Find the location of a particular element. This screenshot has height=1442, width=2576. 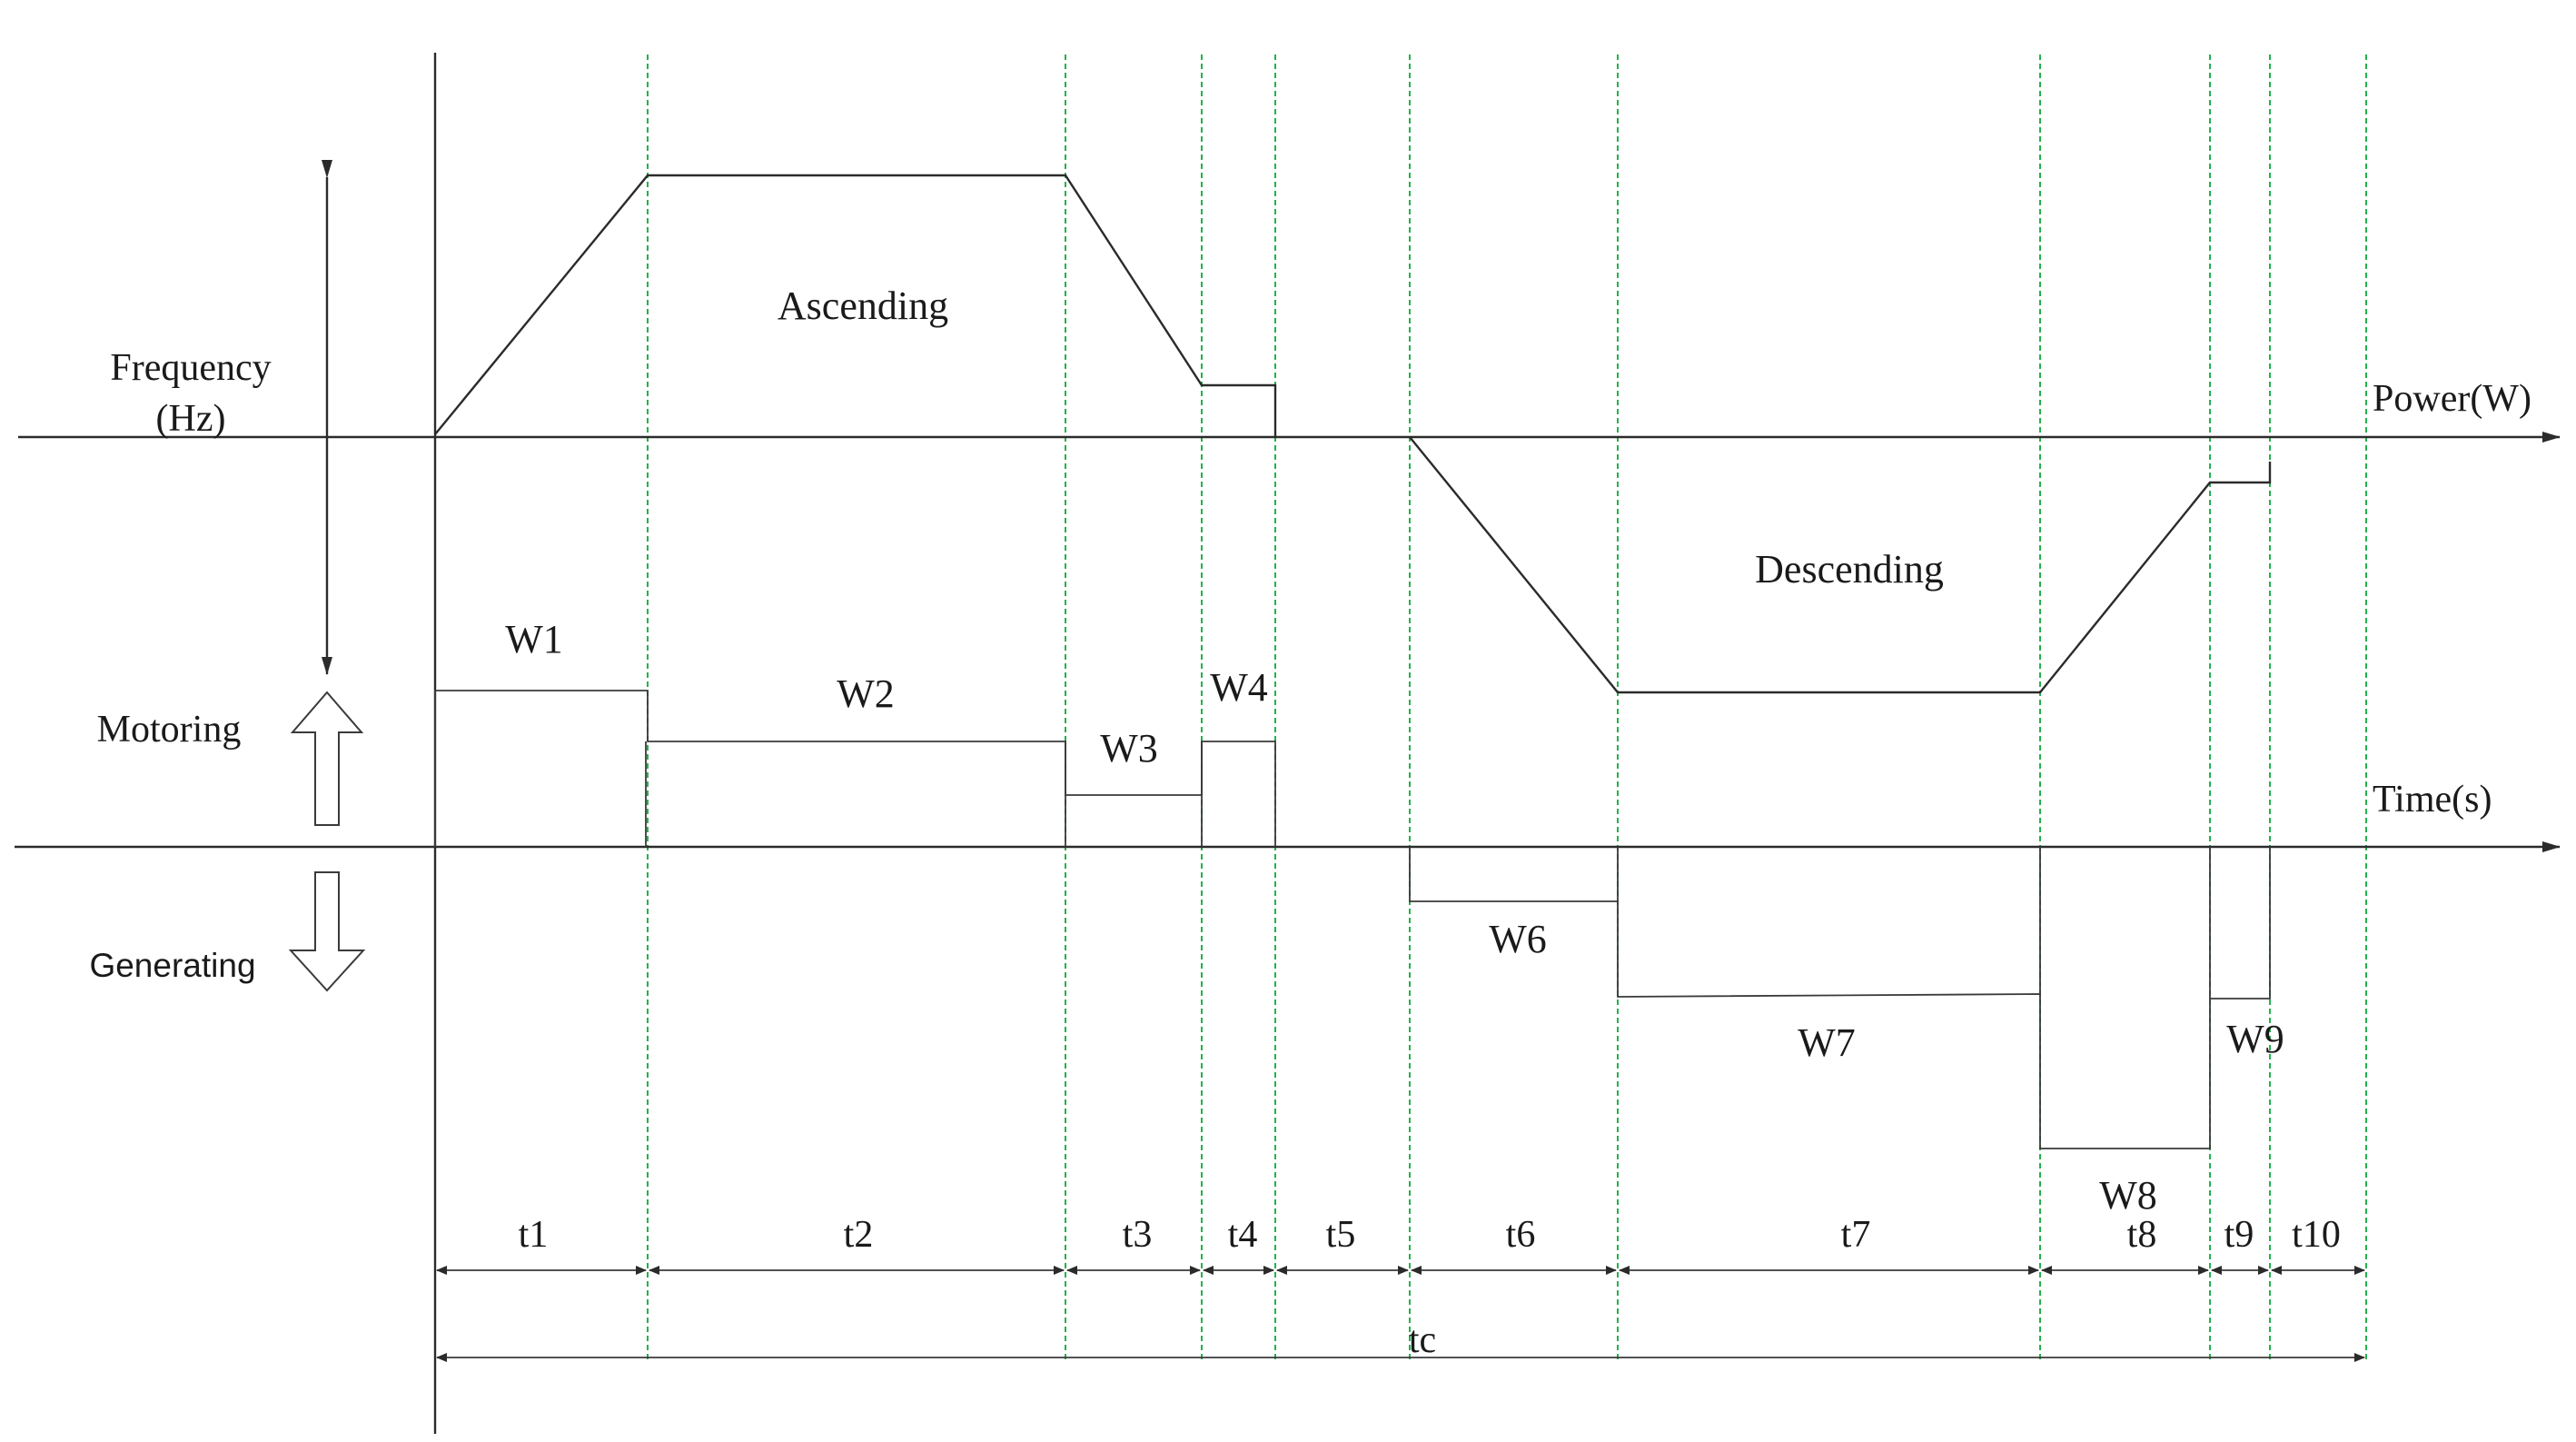

power-label-w9: W9 is located at coordinates (2255, 1039).